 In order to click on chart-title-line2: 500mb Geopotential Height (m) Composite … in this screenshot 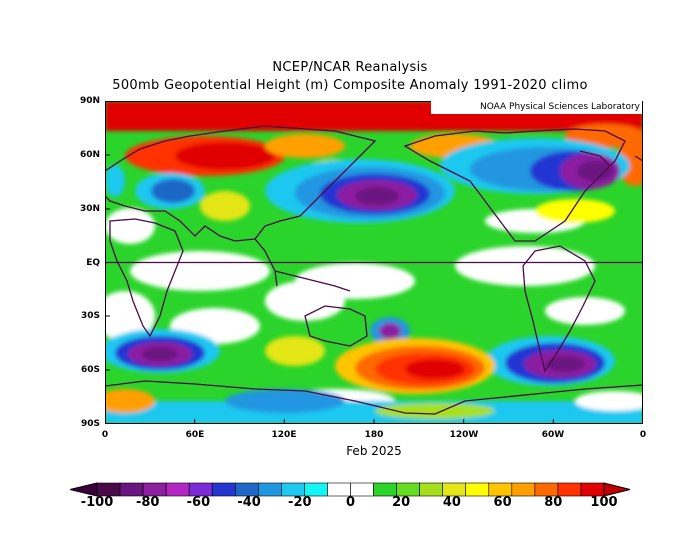, I will do `click(350, 85)`.